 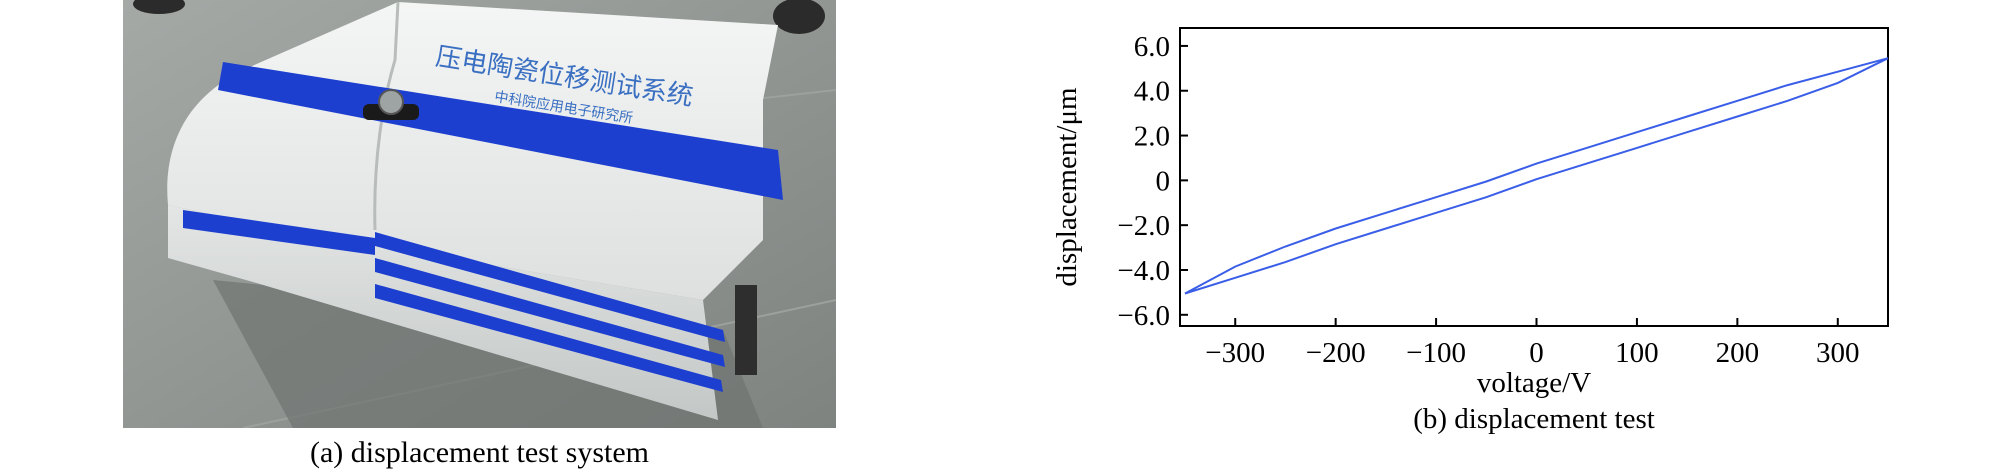 I want to click on x-tick-label: 200, so click(x=1738, y=353).